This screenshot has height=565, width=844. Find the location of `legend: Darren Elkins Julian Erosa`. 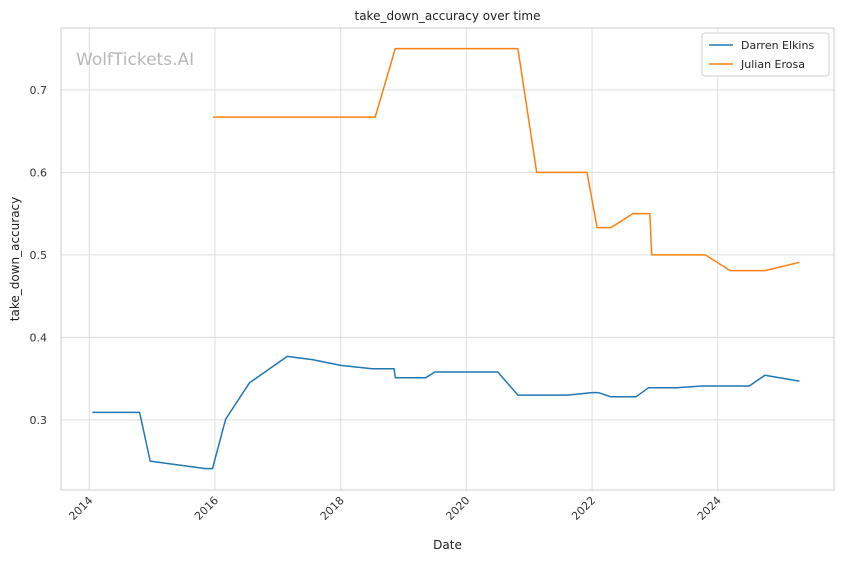

legend: Darren Elkins Julian Erosa is located at coordinates (765, 54).